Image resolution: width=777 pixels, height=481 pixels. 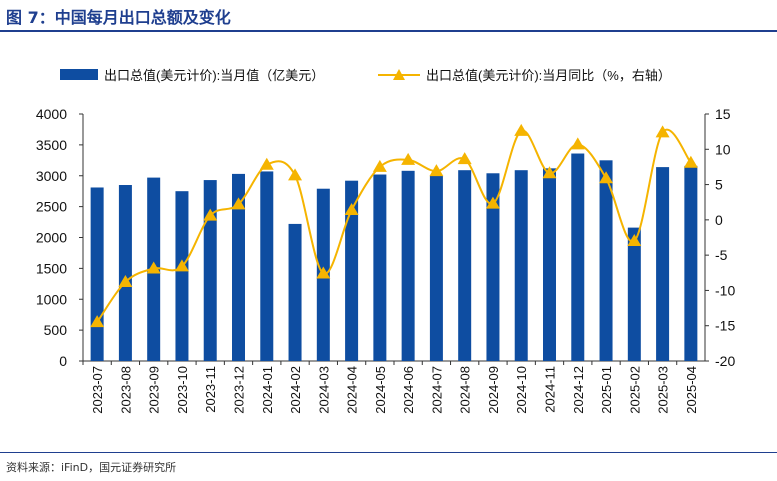 What do you see at coordinates (719, 220) in the screenshot?
I see `right-tick-label: 0` at bounding box center [719, 220].